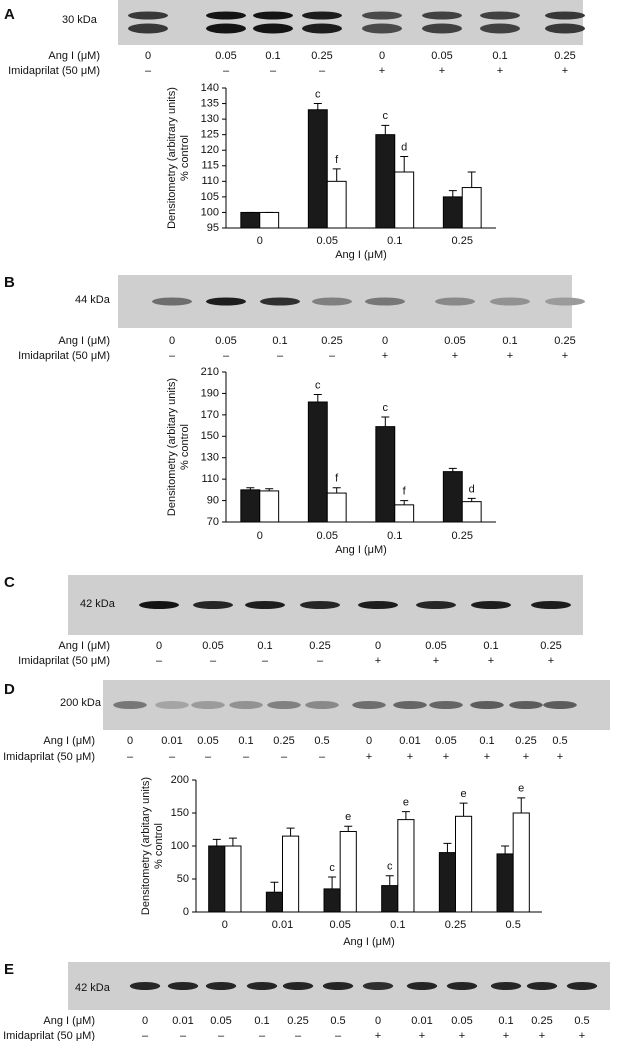 The width and height of the screenshot is (623, 1041). What do you see at coordinates (462, 241) in the screenshot?
I see `x-tick-label: 0.25` at bounding box center [462, 241].